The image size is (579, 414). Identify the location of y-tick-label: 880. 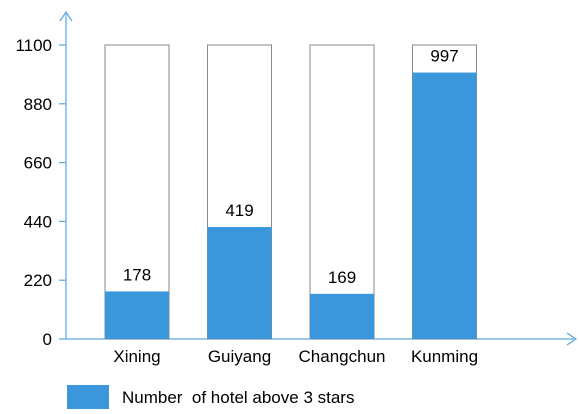
(38, 104).